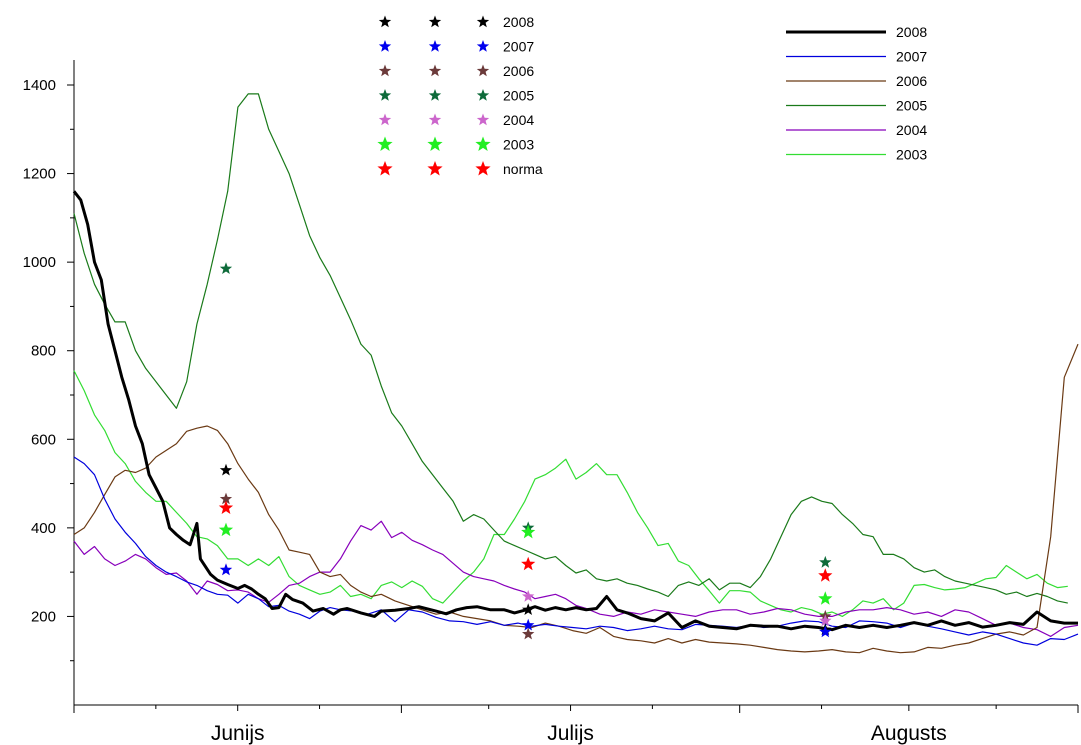 Image resolution: width=1081 pixels, height=745 pixels. What do you see at coordinates (518, 47) in the screenshot?
I see `star-legend-label: 2007` at bounding box center [518, 47].